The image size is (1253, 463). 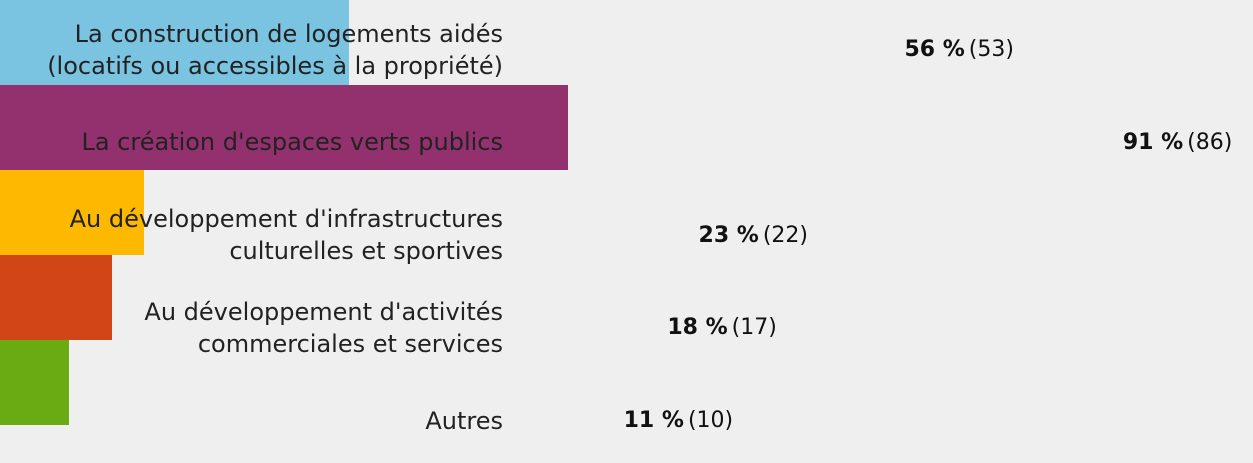 I want to click on value-label: 56 %, so click(x=934, y=49).